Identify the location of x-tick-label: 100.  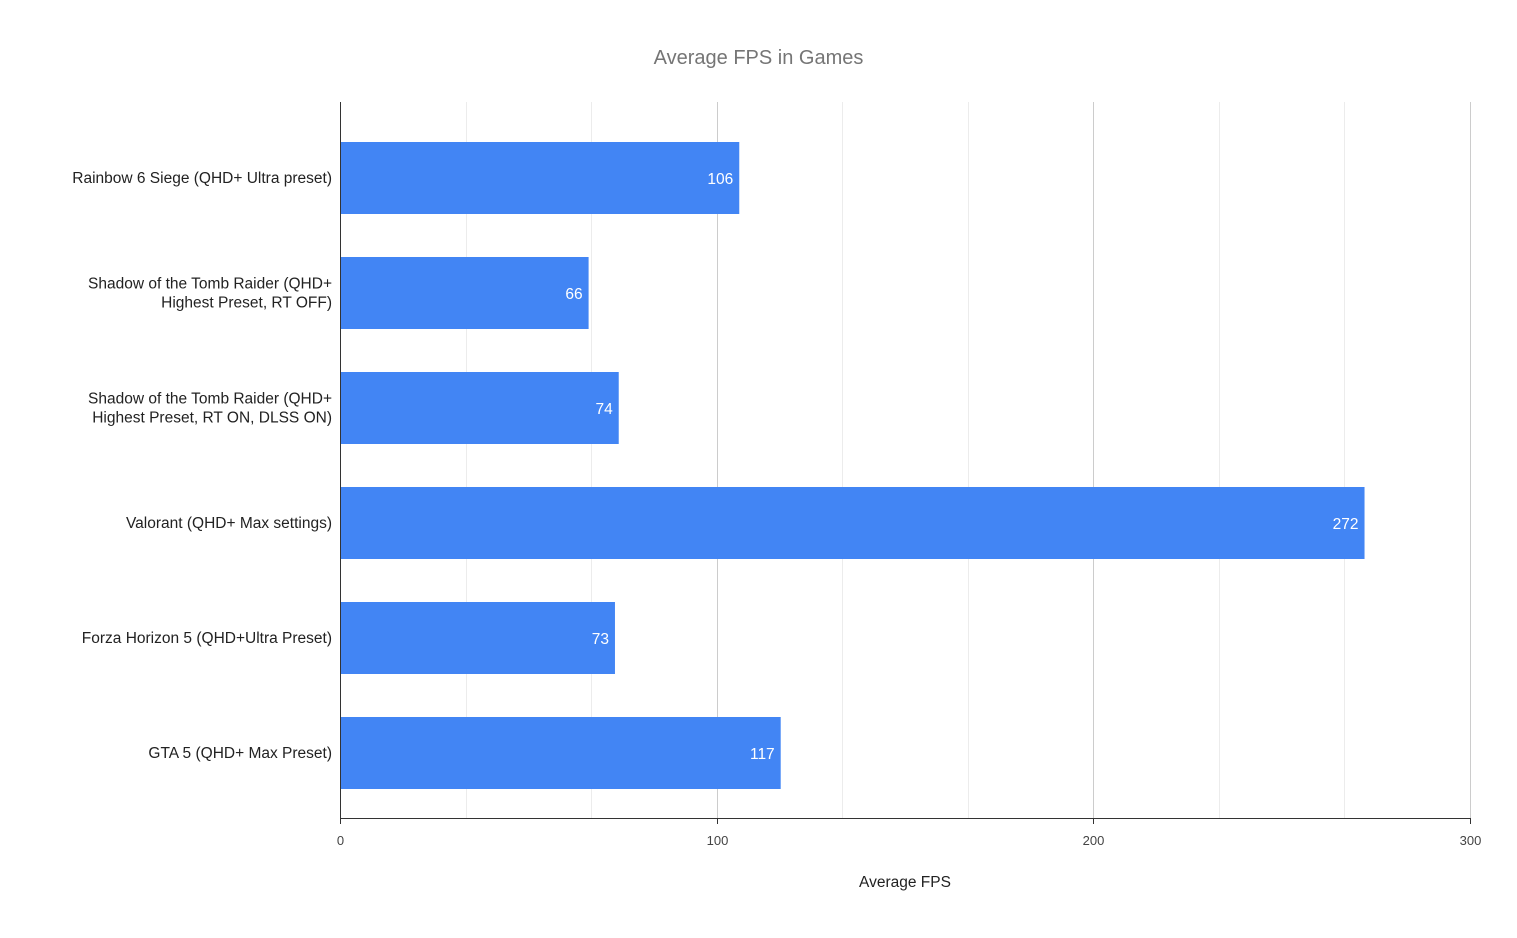
(718, 840).